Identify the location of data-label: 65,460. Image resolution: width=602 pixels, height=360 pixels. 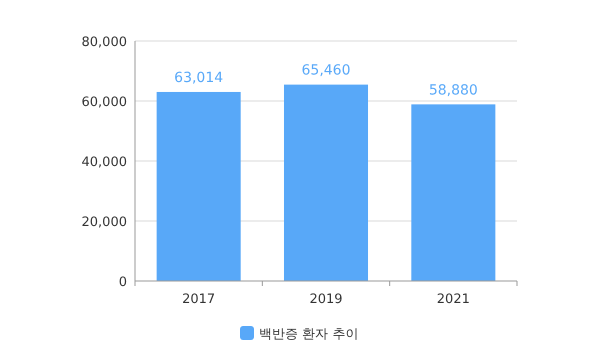
(326, 70).